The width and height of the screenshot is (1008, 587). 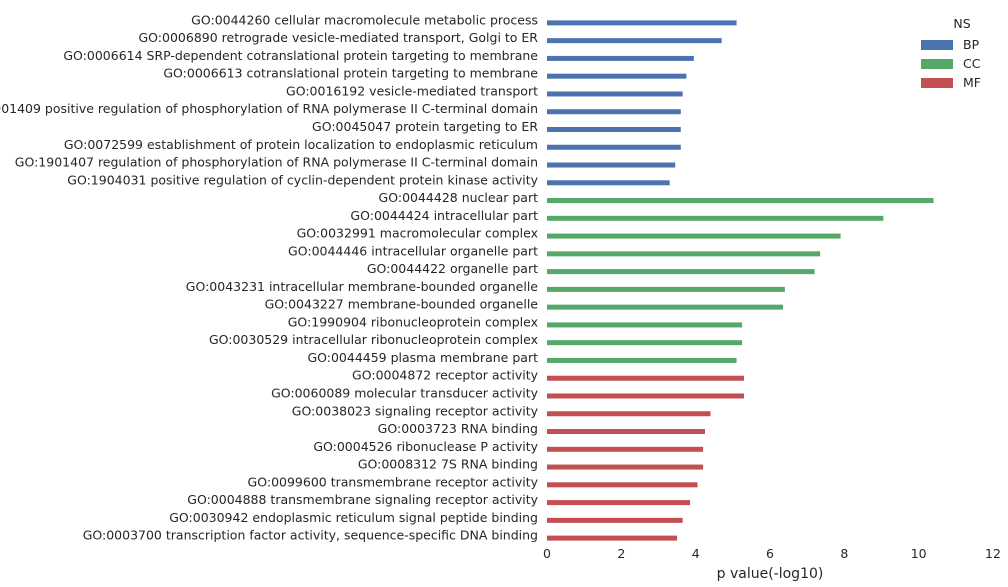 What do you see at coordinates (962, 23) in the screenshot?
I see `legend-title: NS` at bounding box center [962, 23].